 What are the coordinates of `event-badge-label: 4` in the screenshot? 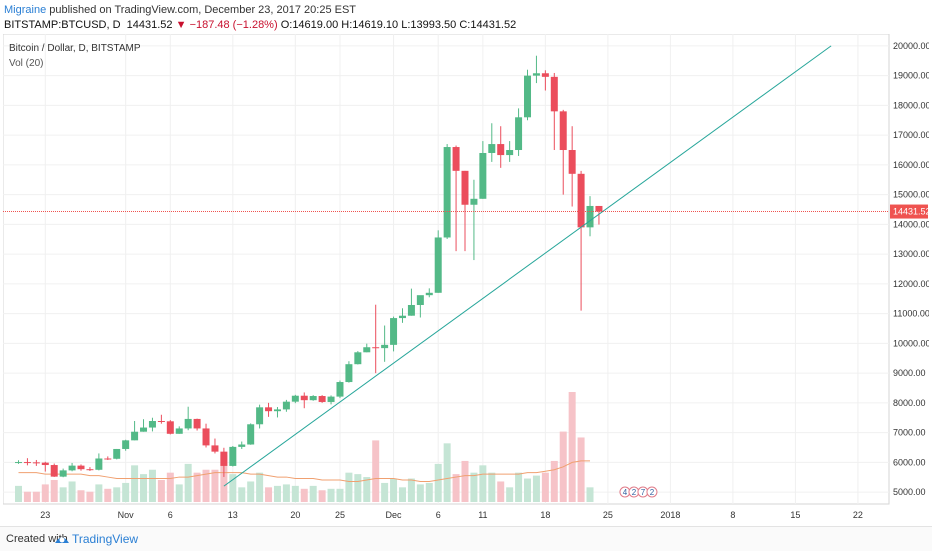 It's located at (625, 492).